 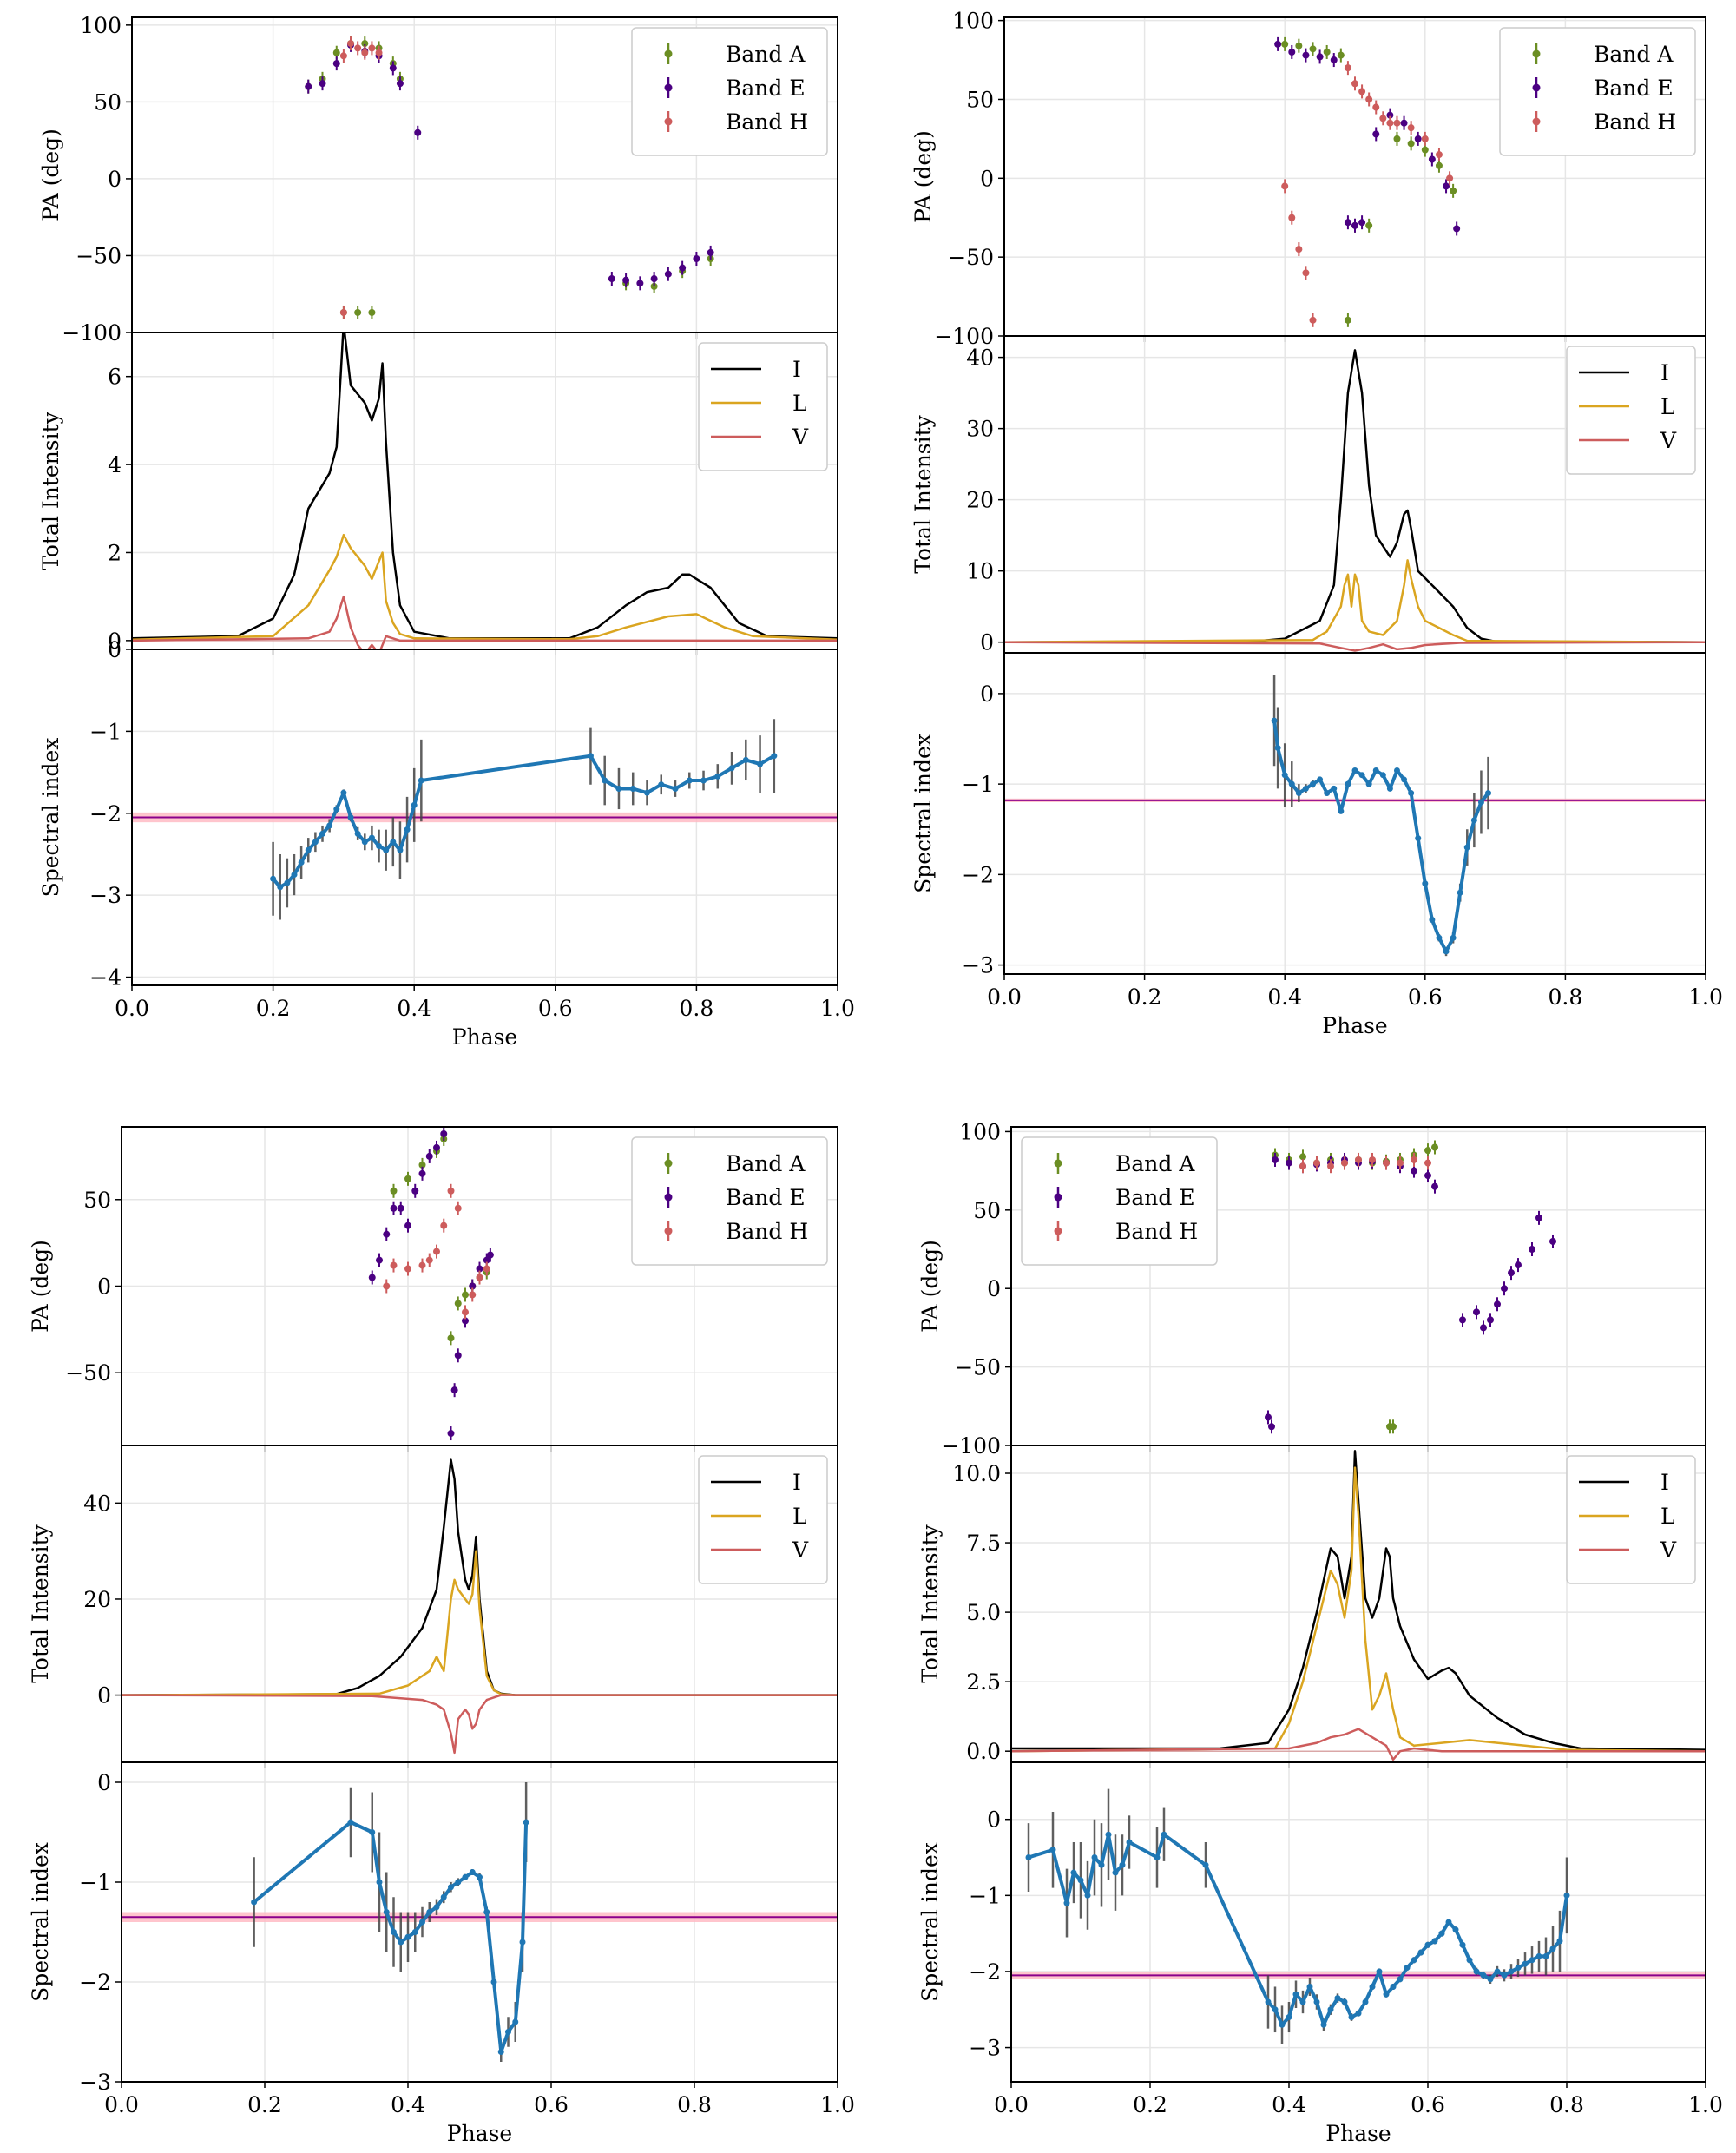 What do you see at coordinates (923, 176) in the screenshot?
I see `pa-y-axis-label: PA (deg)` at bounding box center [923, 176].